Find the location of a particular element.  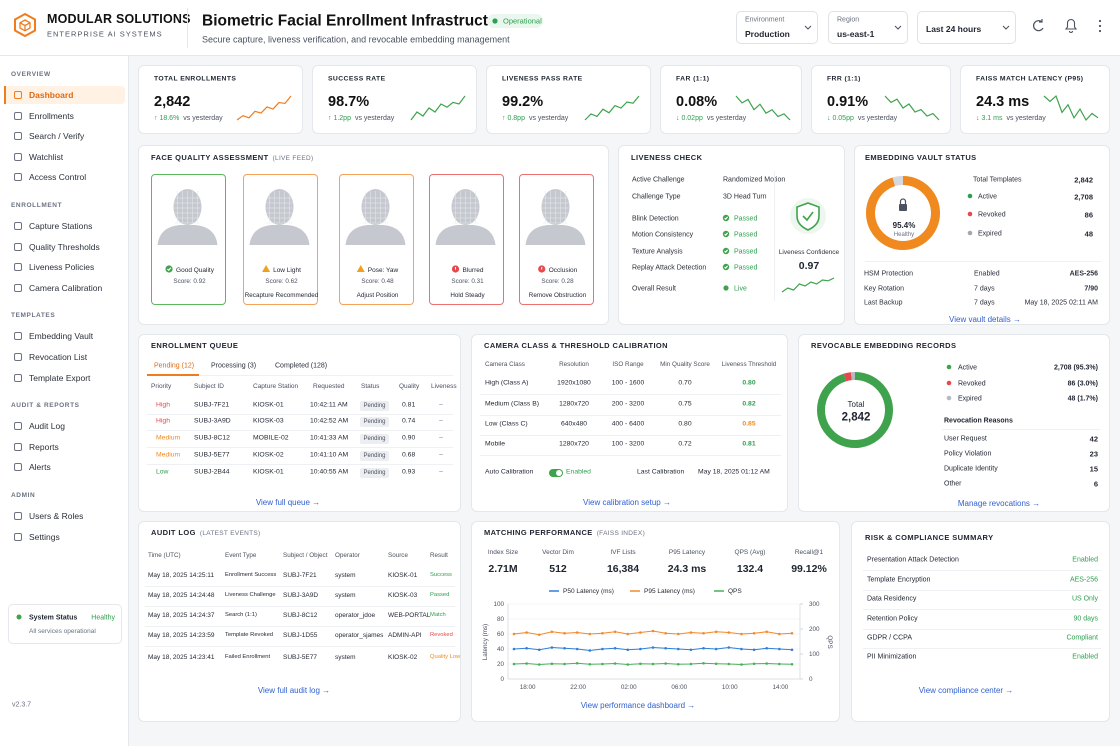

filter-select: Environment Production is located at coordinates (777, 27).